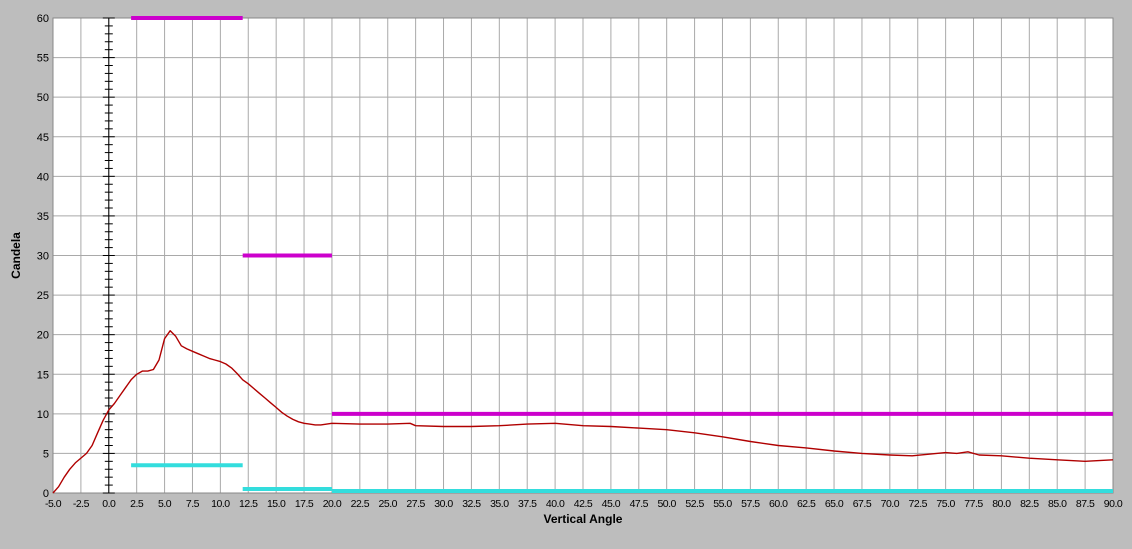 Image resolution: width=1132 pixels, height=549 pixels. Describe the element at coordinates (806, 504) in the screenshot. I see `x-tick-label: 62.5` at that location.